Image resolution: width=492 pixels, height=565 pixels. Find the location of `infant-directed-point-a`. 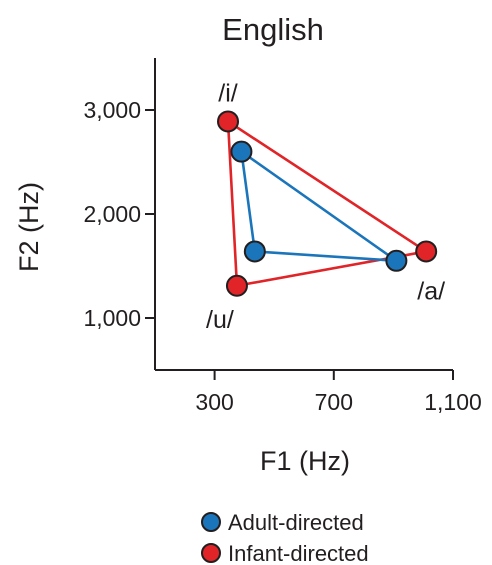

infant-directed-point-a is located at coordinates (426, 251).